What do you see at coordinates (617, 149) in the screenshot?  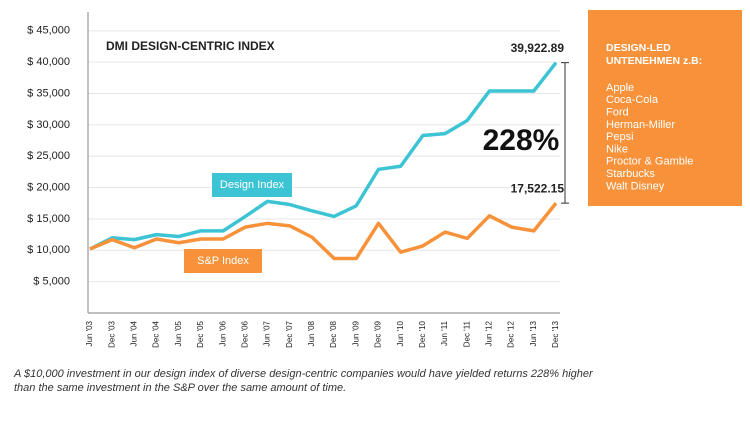 I see `sidebar-item: Nike` at bounding box center [617, 149].